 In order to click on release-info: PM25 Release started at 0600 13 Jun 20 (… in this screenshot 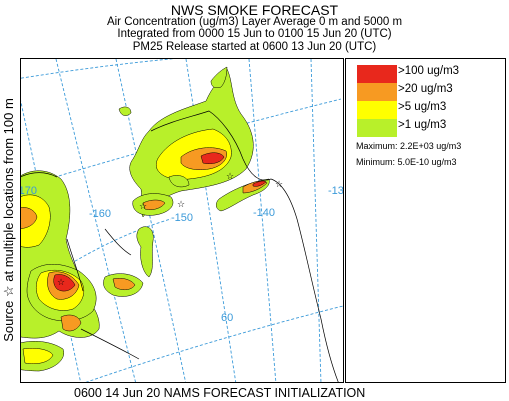, I will do `click(254, 47)`.